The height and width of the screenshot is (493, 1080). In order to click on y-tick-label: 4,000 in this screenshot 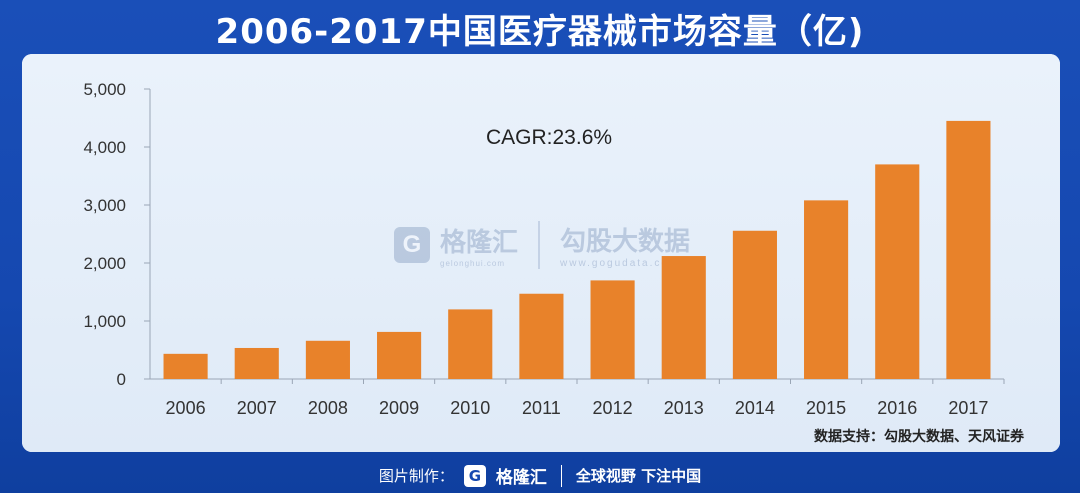, I will do `click(104, 147)`.